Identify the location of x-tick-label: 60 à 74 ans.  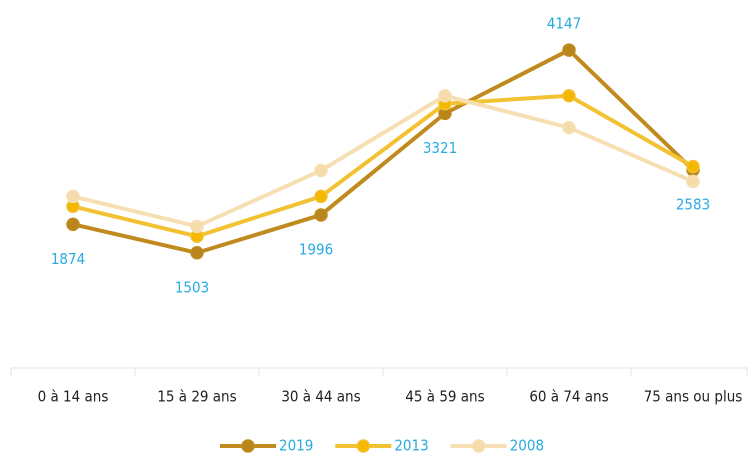
(568, 397).